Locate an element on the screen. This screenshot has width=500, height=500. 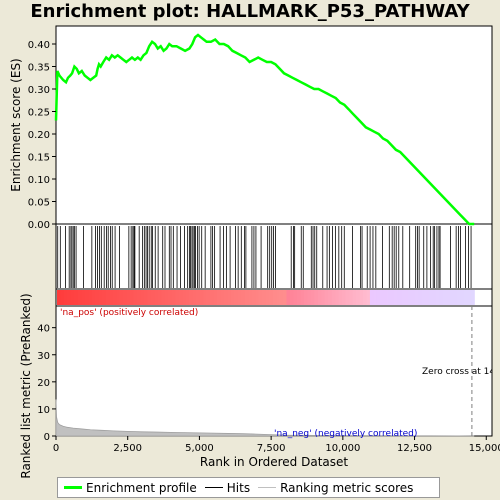
es-y-tick-label: 0.20 is located at coordinates (39, 135).